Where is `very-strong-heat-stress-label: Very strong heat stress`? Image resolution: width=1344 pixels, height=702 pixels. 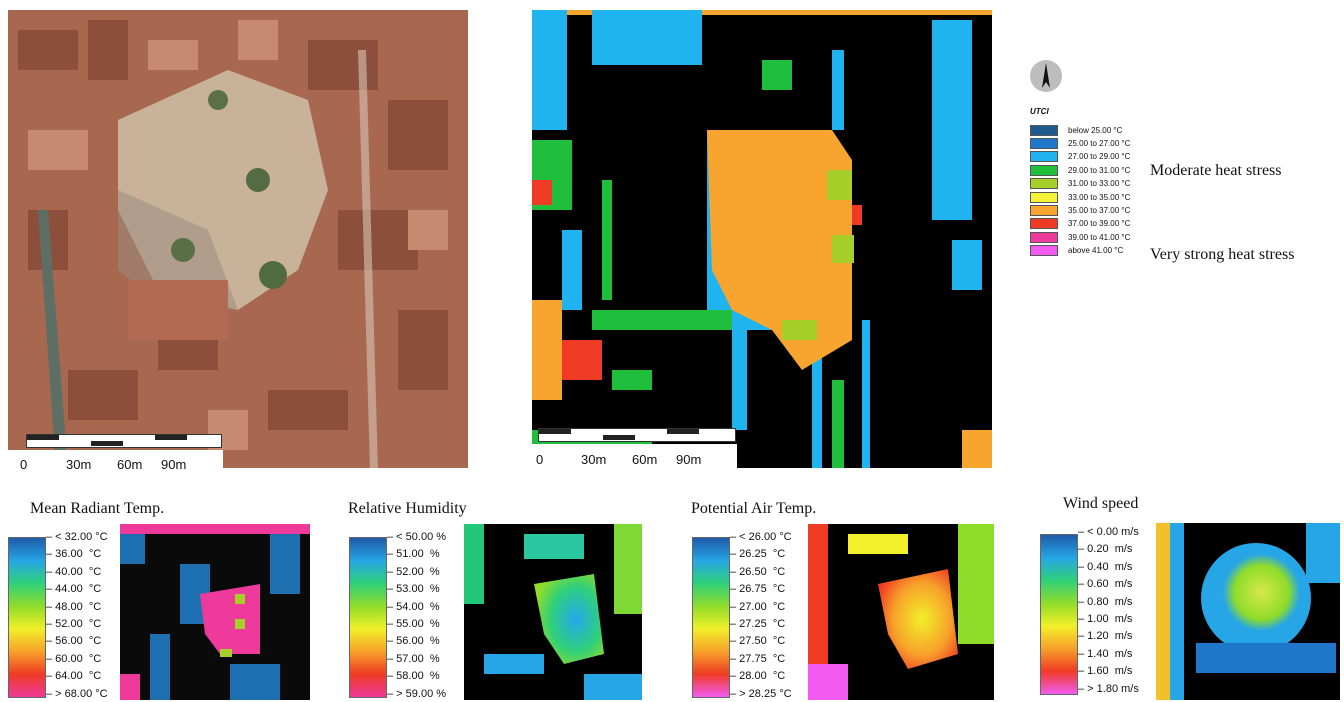 very-strong-heat-stress-label: Very strong heat stress is located at coordinates (1222, 254).